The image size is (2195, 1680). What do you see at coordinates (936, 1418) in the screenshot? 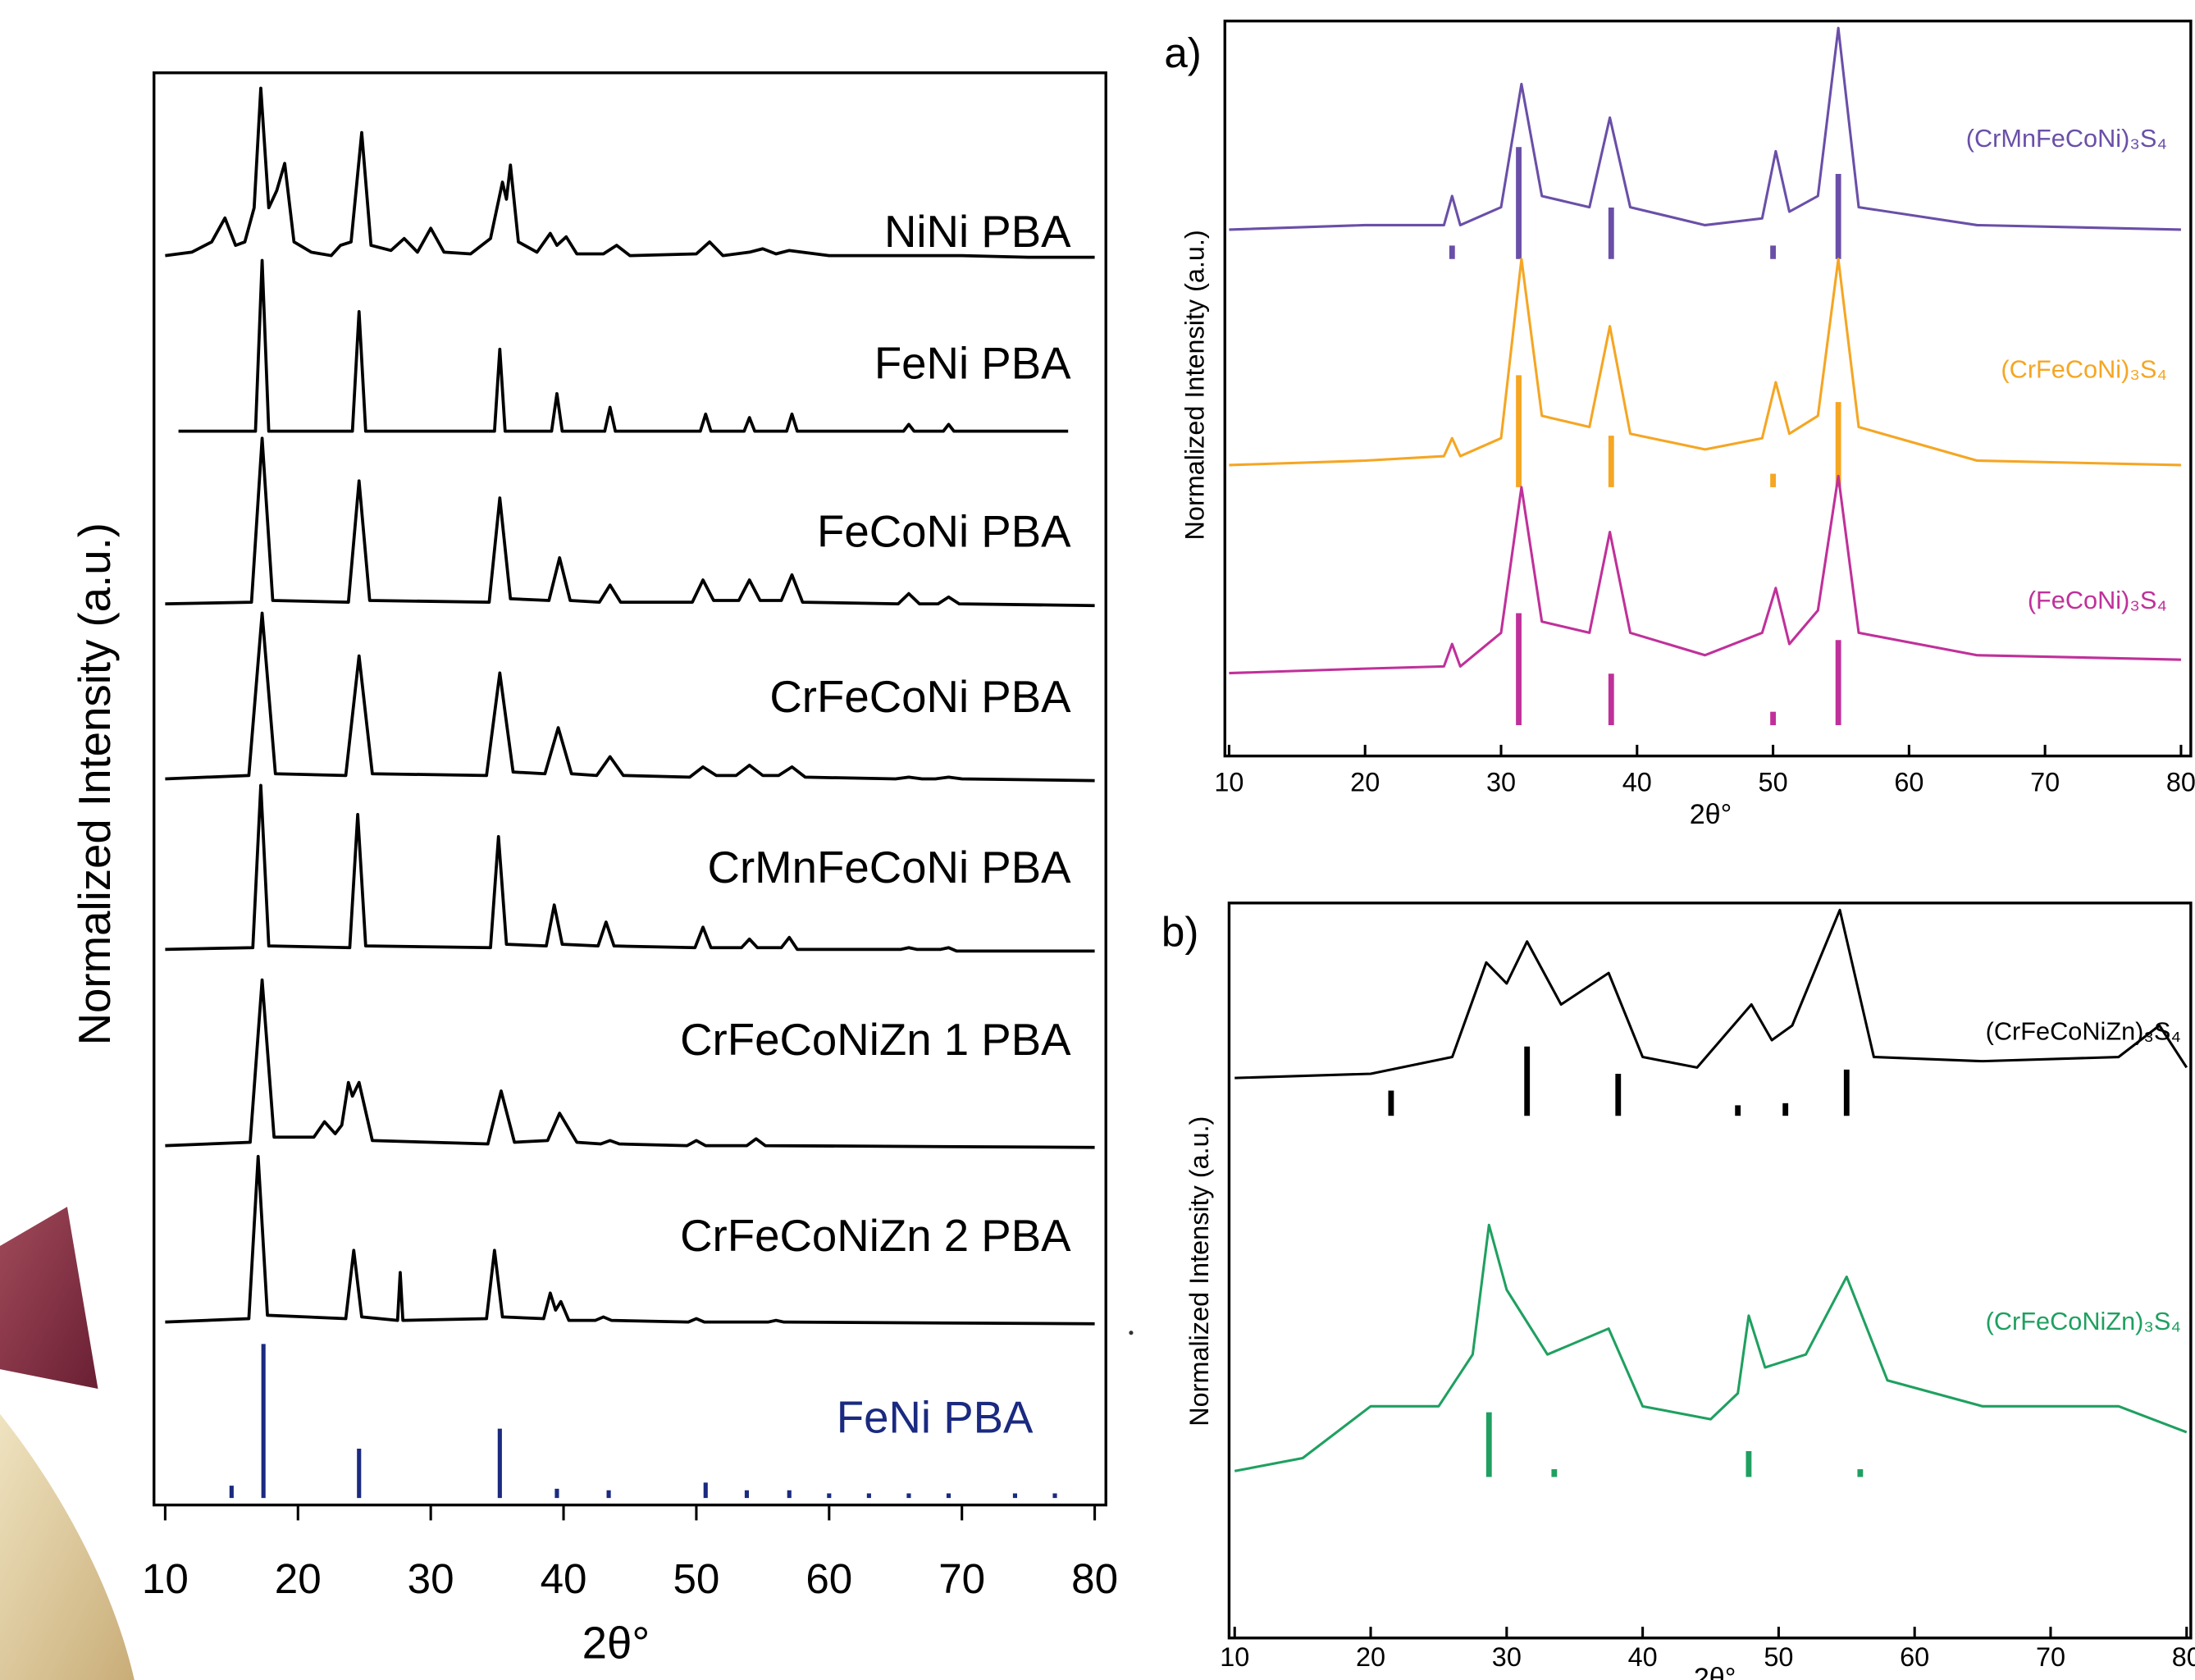
I see `reference-label: FeNi PBA` at bounding box center [936, 1418].